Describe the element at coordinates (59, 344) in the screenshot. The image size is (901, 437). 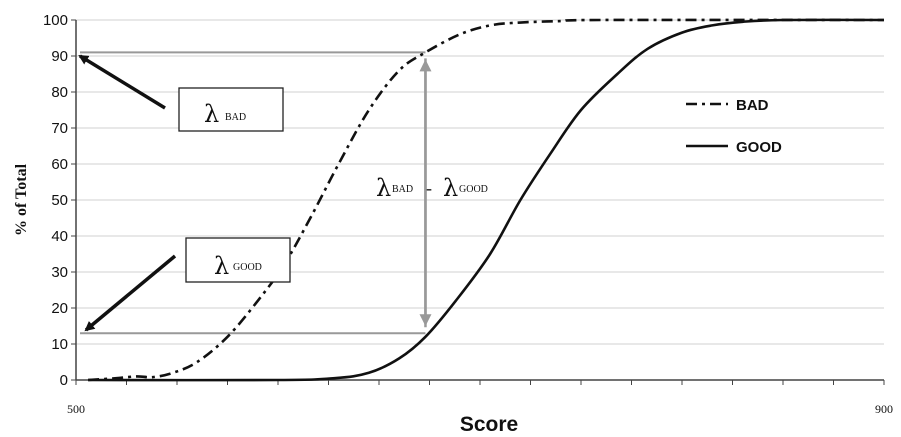
I see `y-tick-label-10: 10` at that location.